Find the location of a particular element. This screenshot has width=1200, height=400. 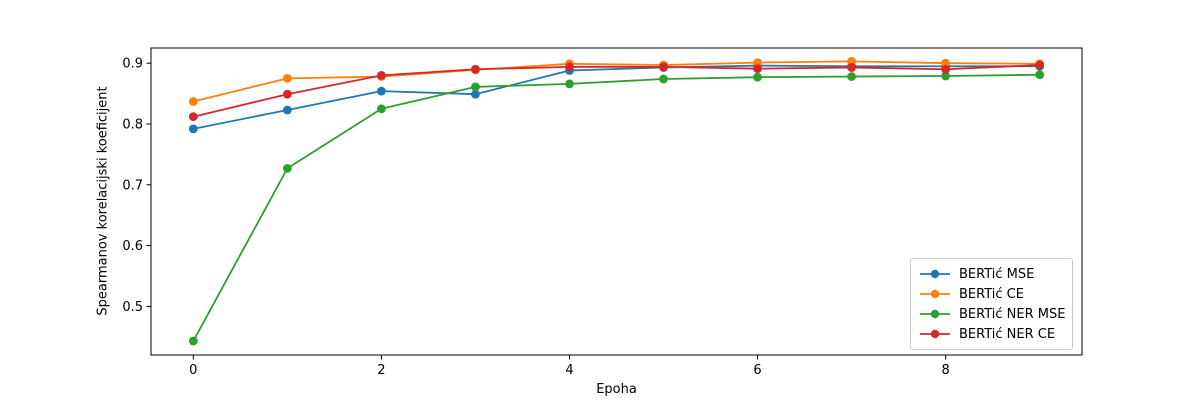

x-tick-label: 4 is located at coordinates (569, 370).